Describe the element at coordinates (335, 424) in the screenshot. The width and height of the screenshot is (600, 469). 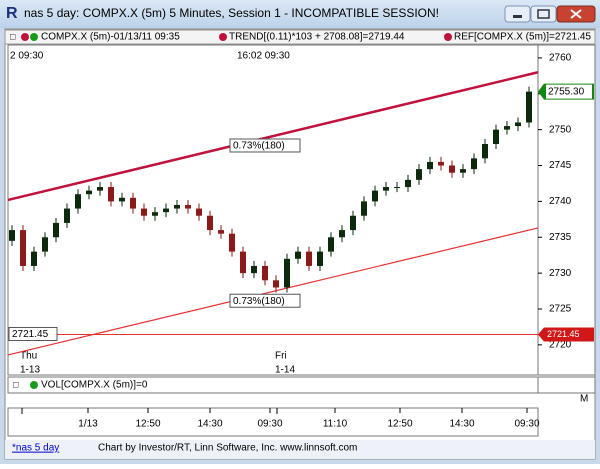
I see `x-tick-label: 11:10` at that location.